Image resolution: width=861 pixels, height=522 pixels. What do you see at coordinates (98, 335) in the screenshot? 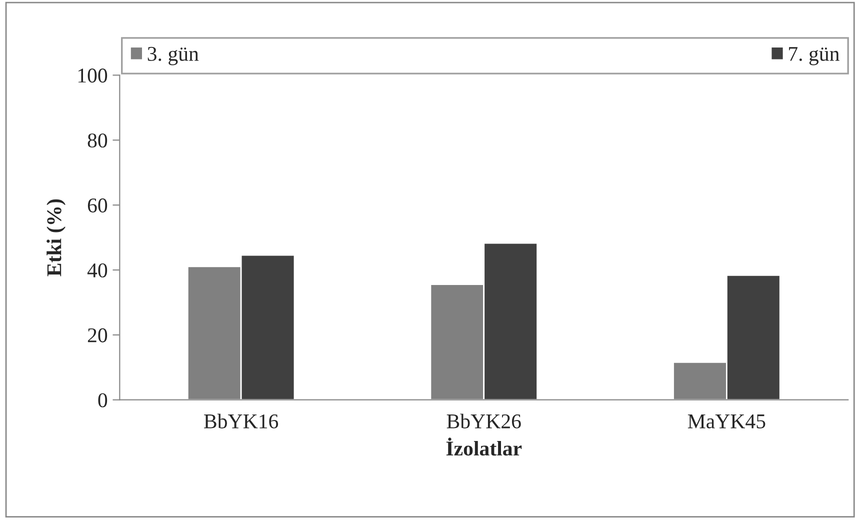
I see `y-tick-label: 20` at bounding box center [98, 335].